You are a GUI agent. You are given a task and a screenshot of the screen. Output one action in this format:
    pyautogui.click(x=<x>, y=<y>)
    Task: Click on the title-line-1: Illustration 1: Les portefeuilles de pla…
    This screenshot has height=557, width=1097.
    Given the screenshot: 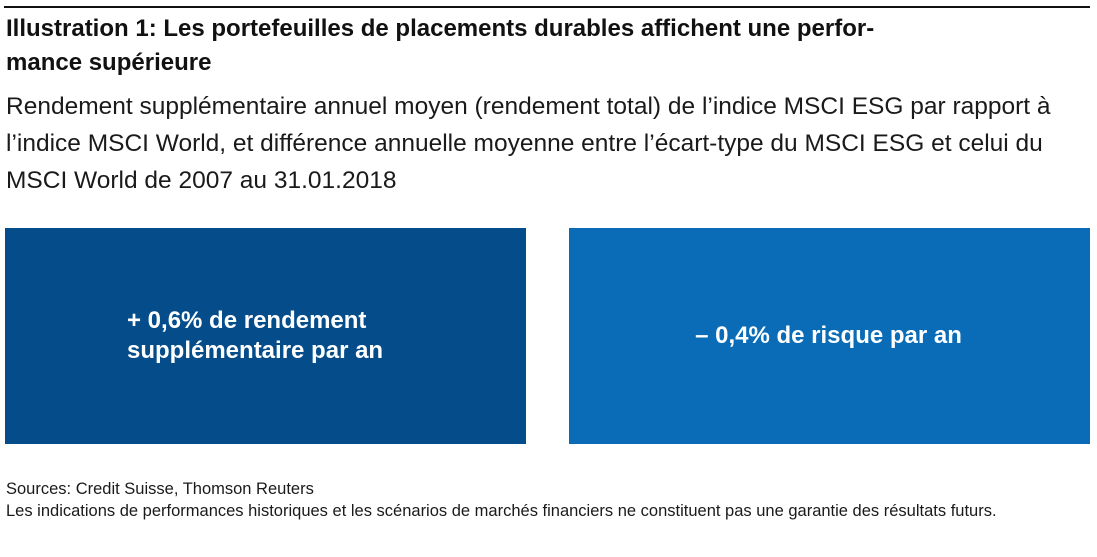 What is the action you would take?
    pyautogui.click(x=440, y=28)
    